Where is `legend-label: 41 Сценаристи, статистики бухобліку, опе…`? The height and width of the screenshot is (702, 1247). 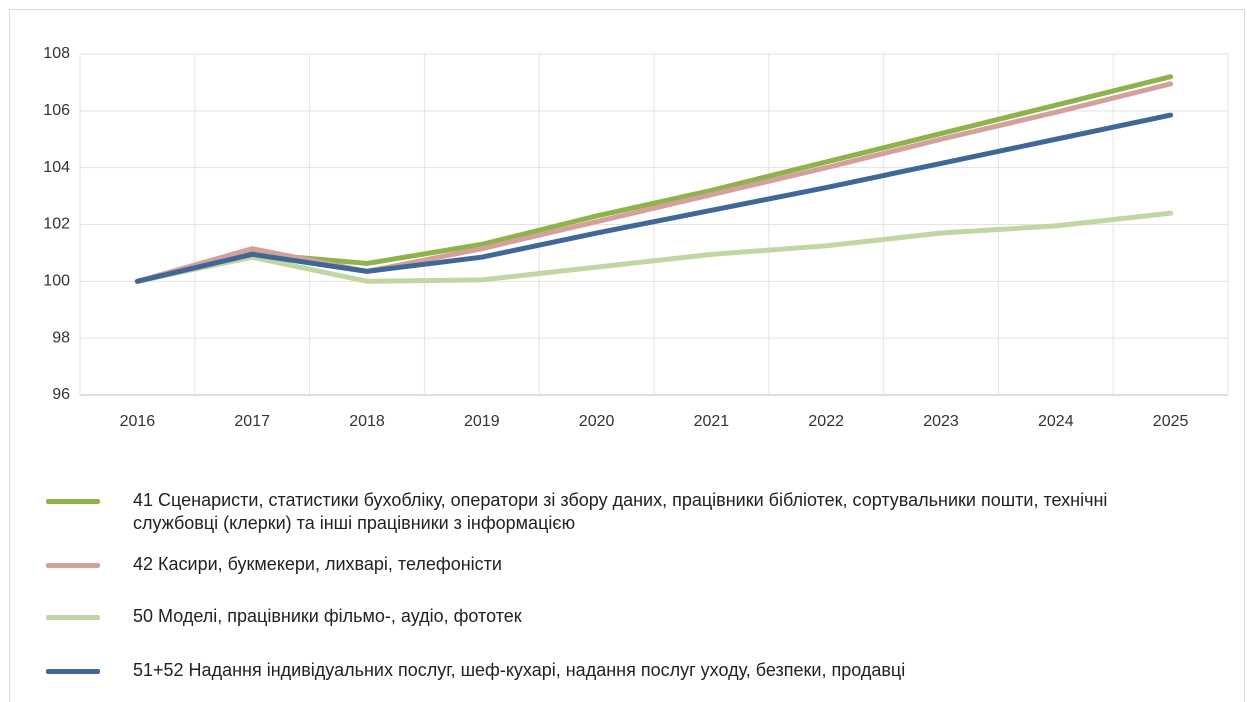 legend-label: 41 Сценаристи, статистики бухобліку, опе… is located at coordinates (620, 511).